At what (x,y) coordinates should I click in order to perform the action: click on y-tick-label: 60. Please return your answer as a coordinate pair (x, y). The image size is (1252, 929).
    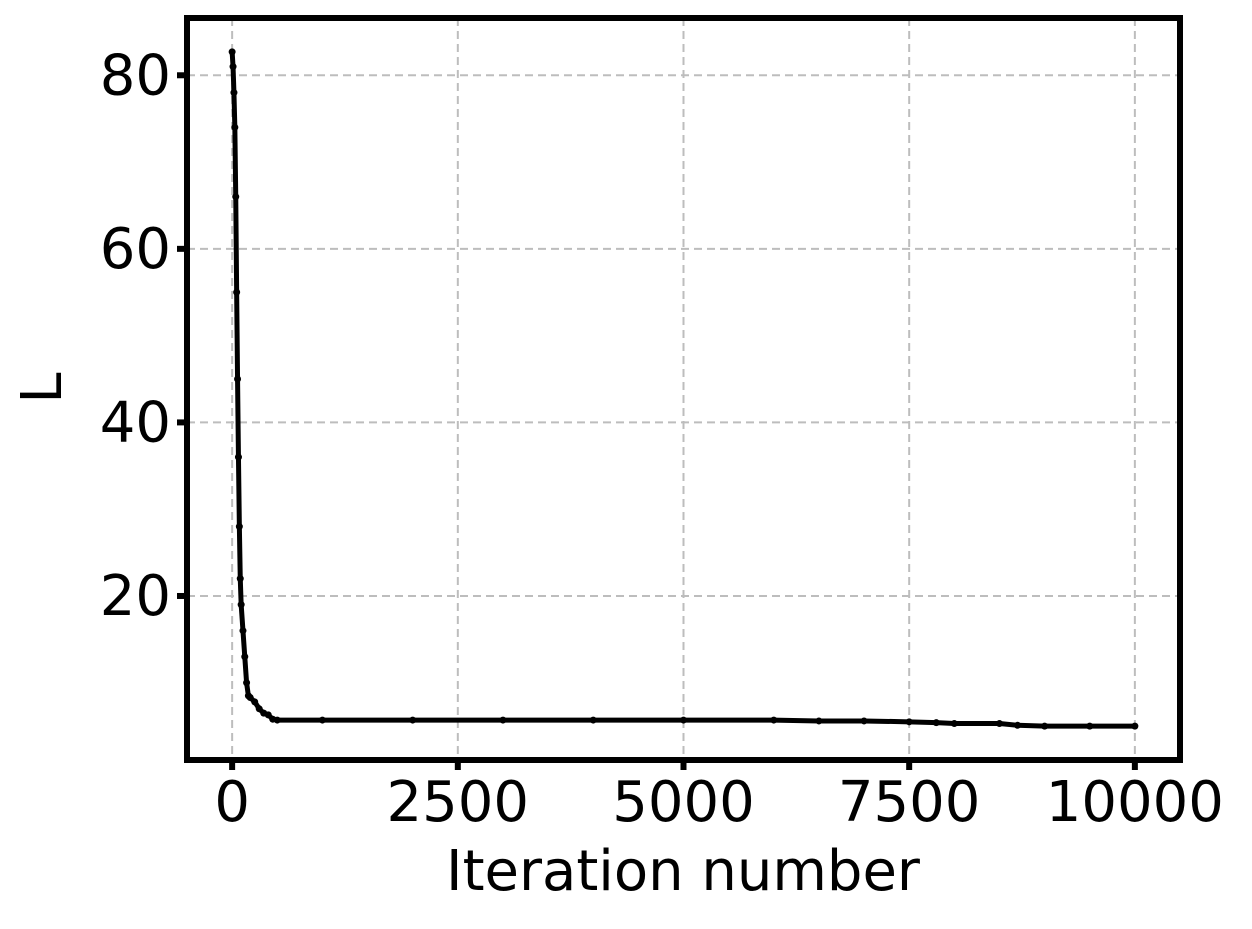
    Looking at the image, I should click on (135, 249).